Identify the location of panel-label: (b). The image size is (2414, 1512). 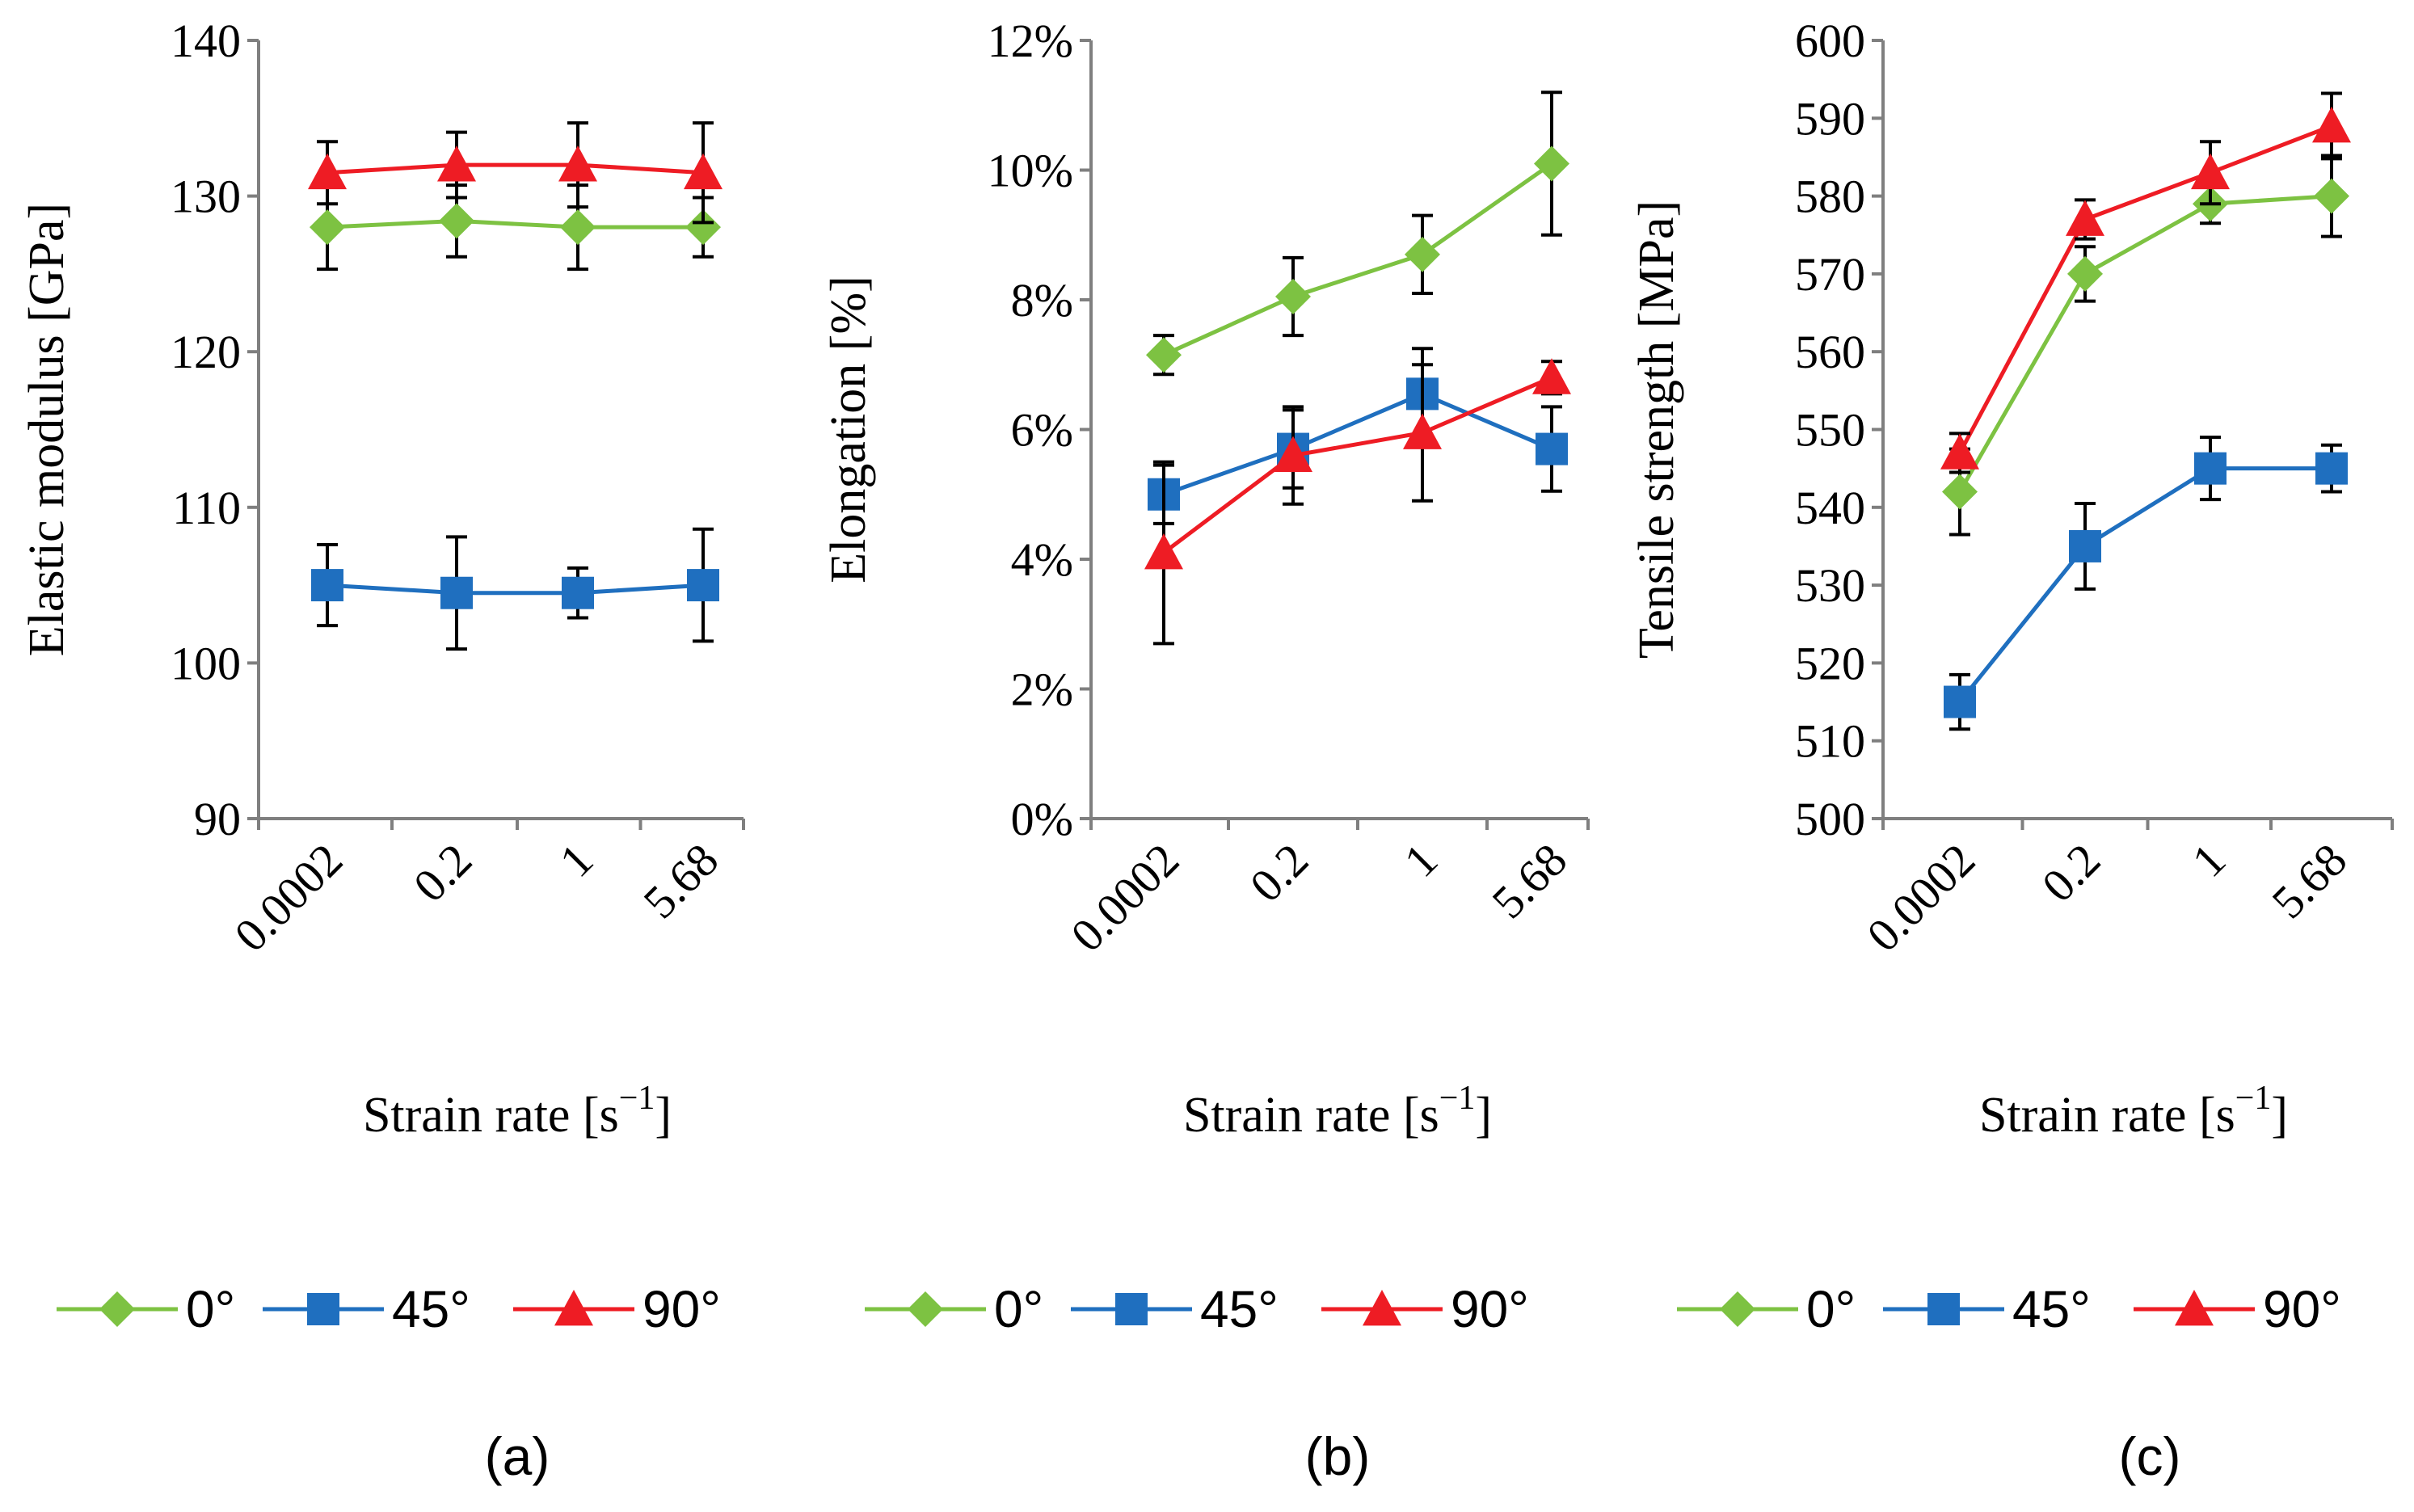
(1338, 1456).